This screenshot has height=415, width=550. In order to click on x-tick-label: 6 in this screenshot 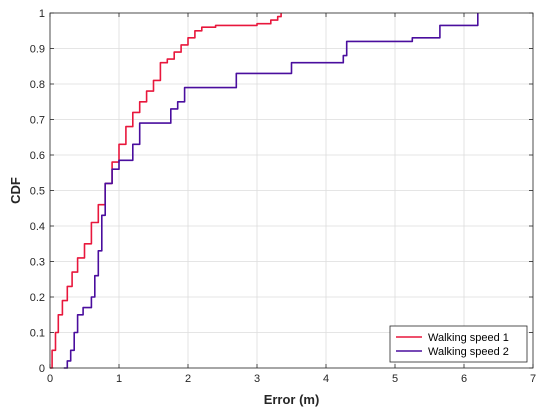, I will do `click(464, 379)`.